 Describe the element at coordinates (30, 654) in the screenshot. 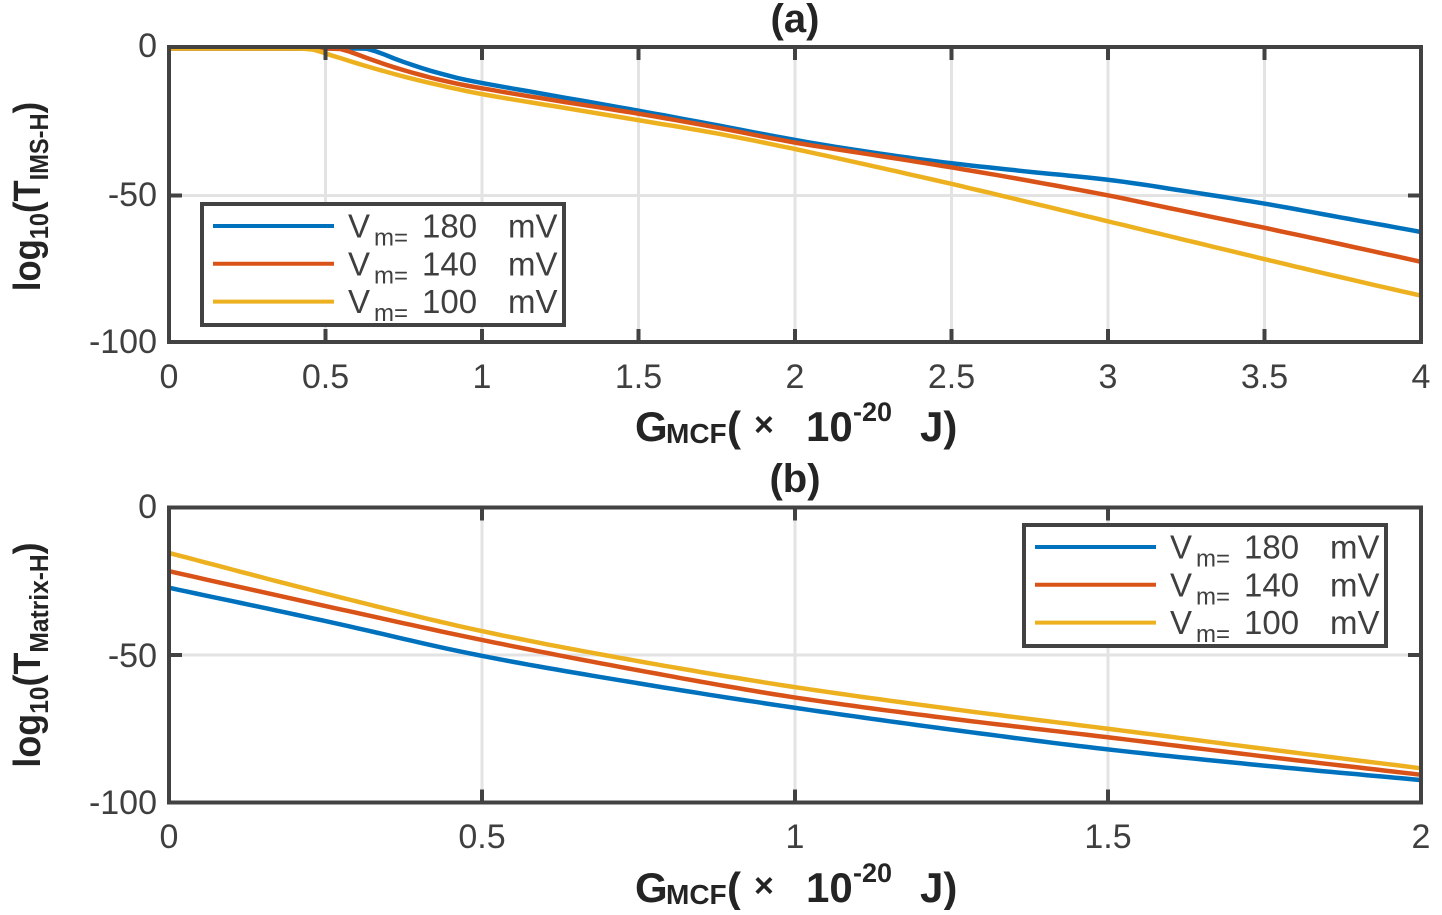

I see `svg-text: log10(TMatrix-H)` at that location.